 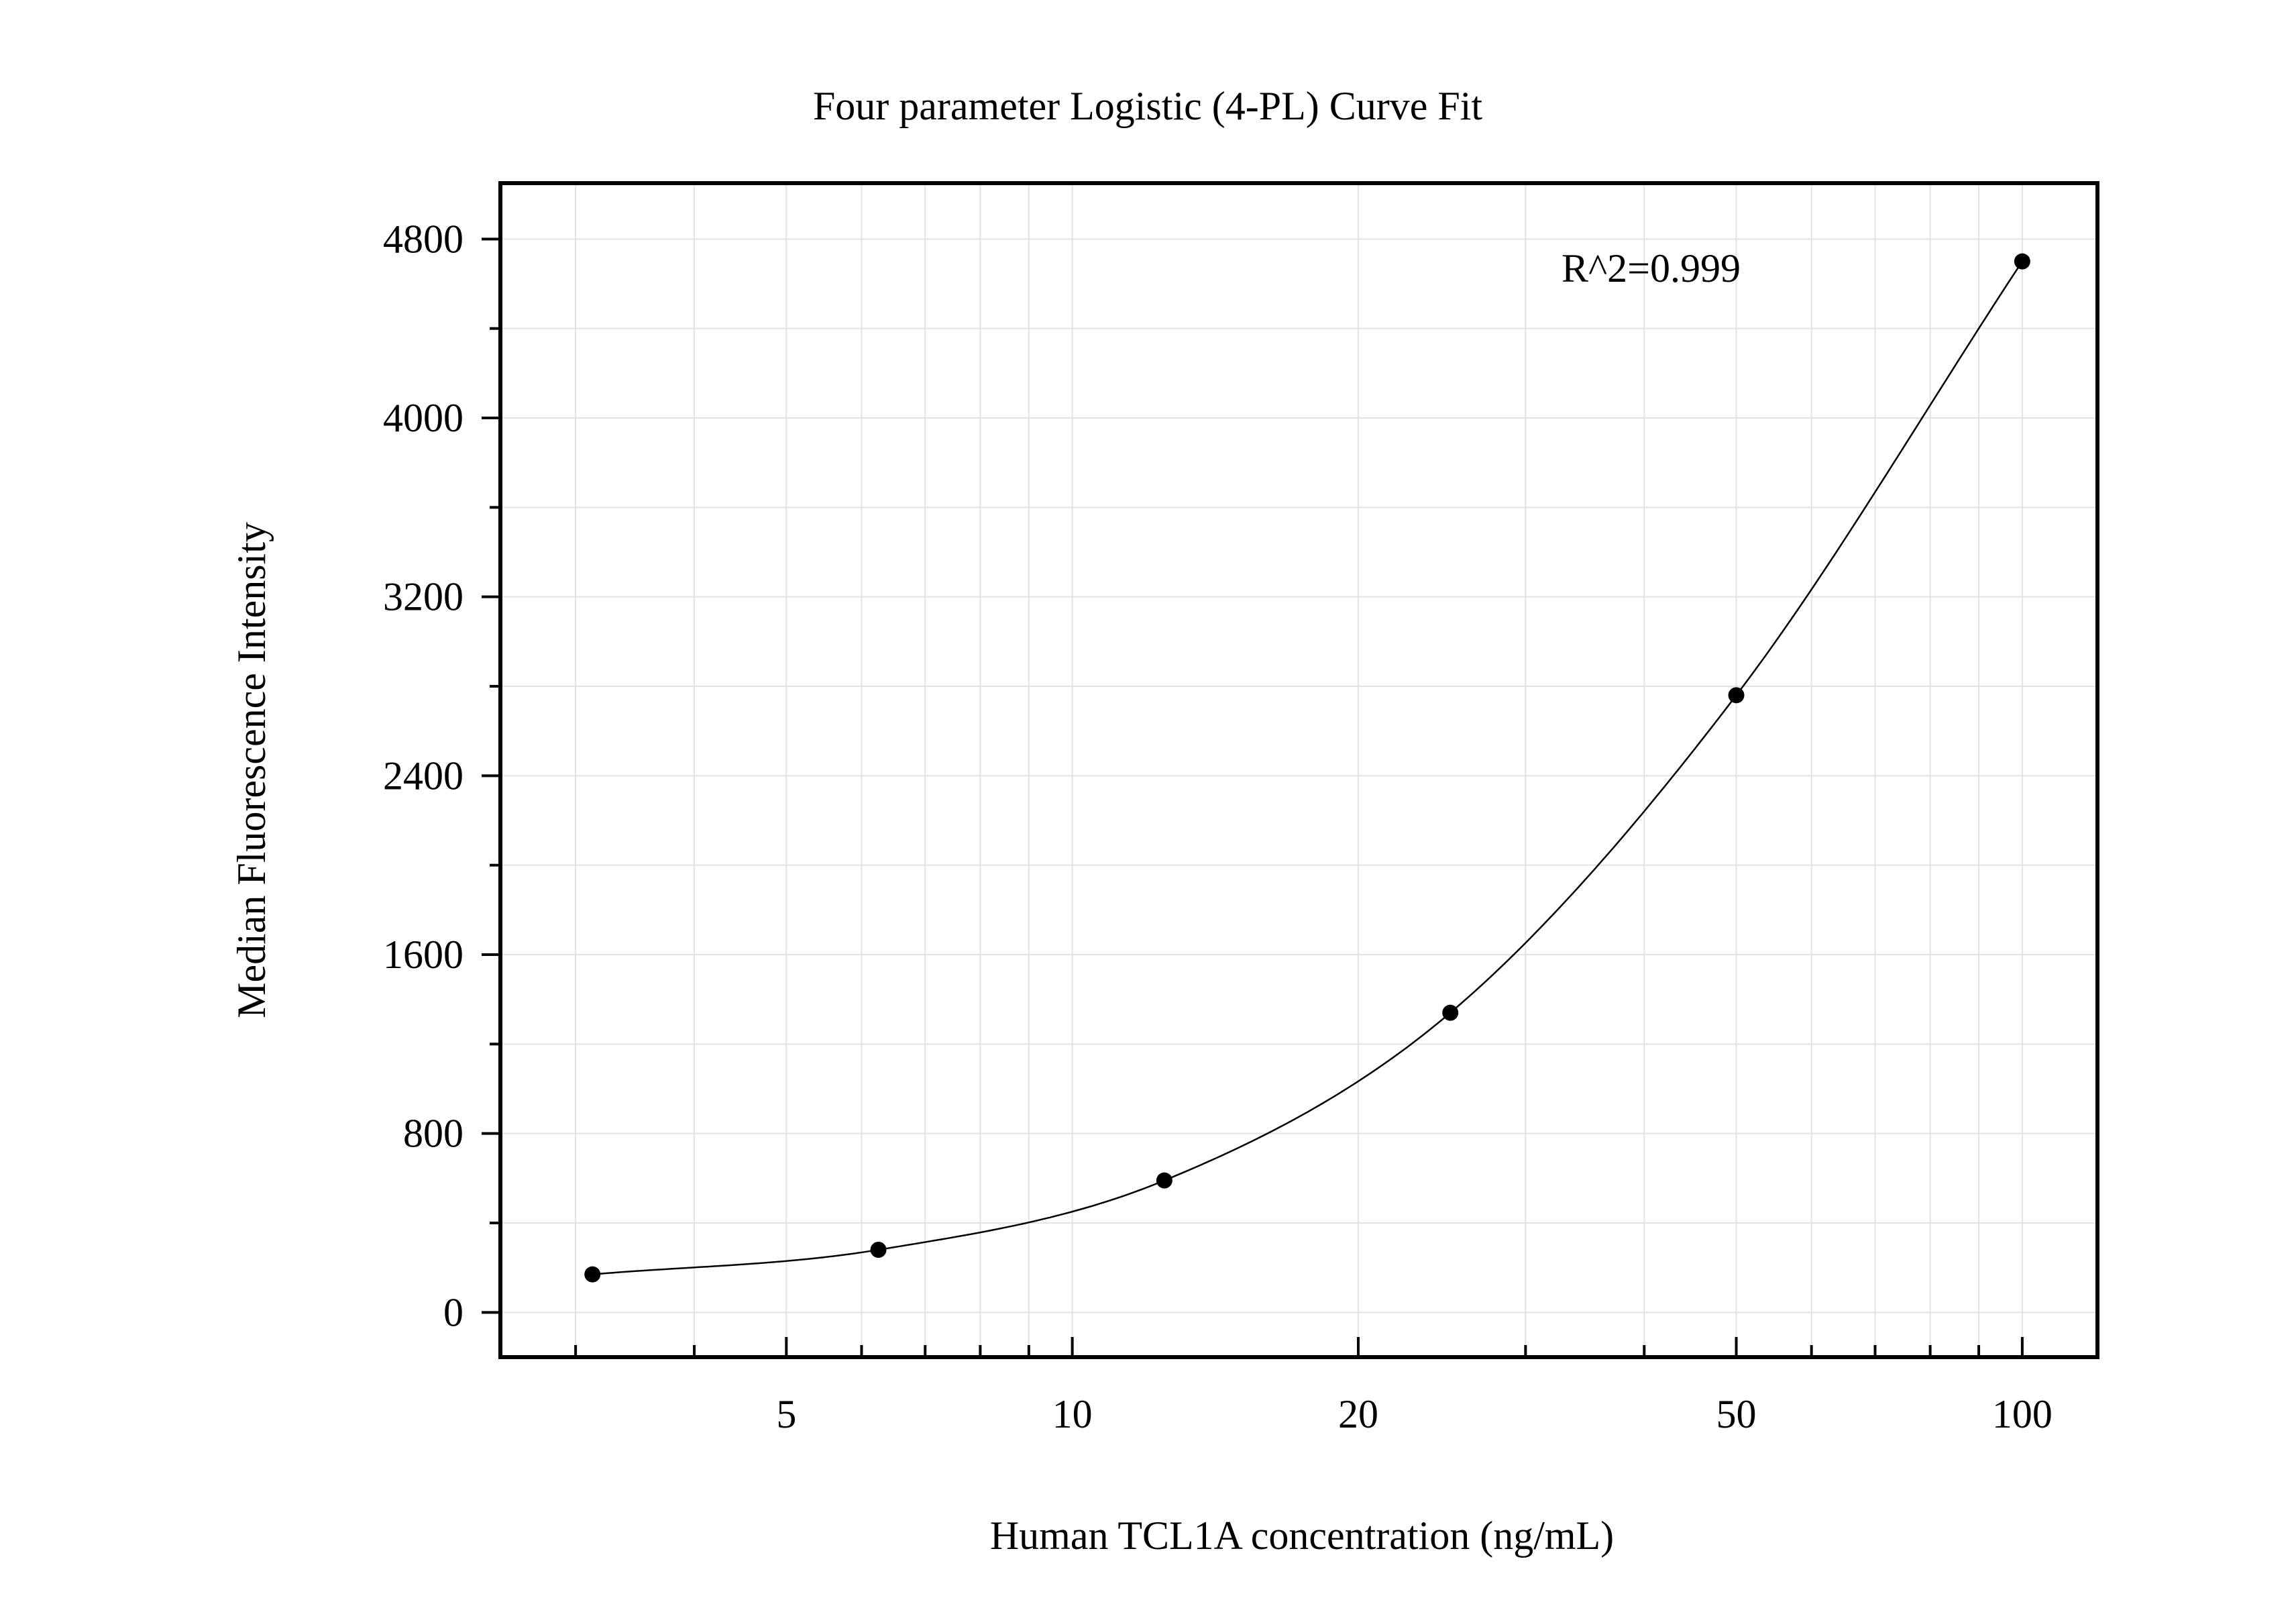 What do you see at coordinates (252, 770) in the screenshot?
I see `y-axis-label: Median Fluorescence Intensity` at bounding box center [252, 770].